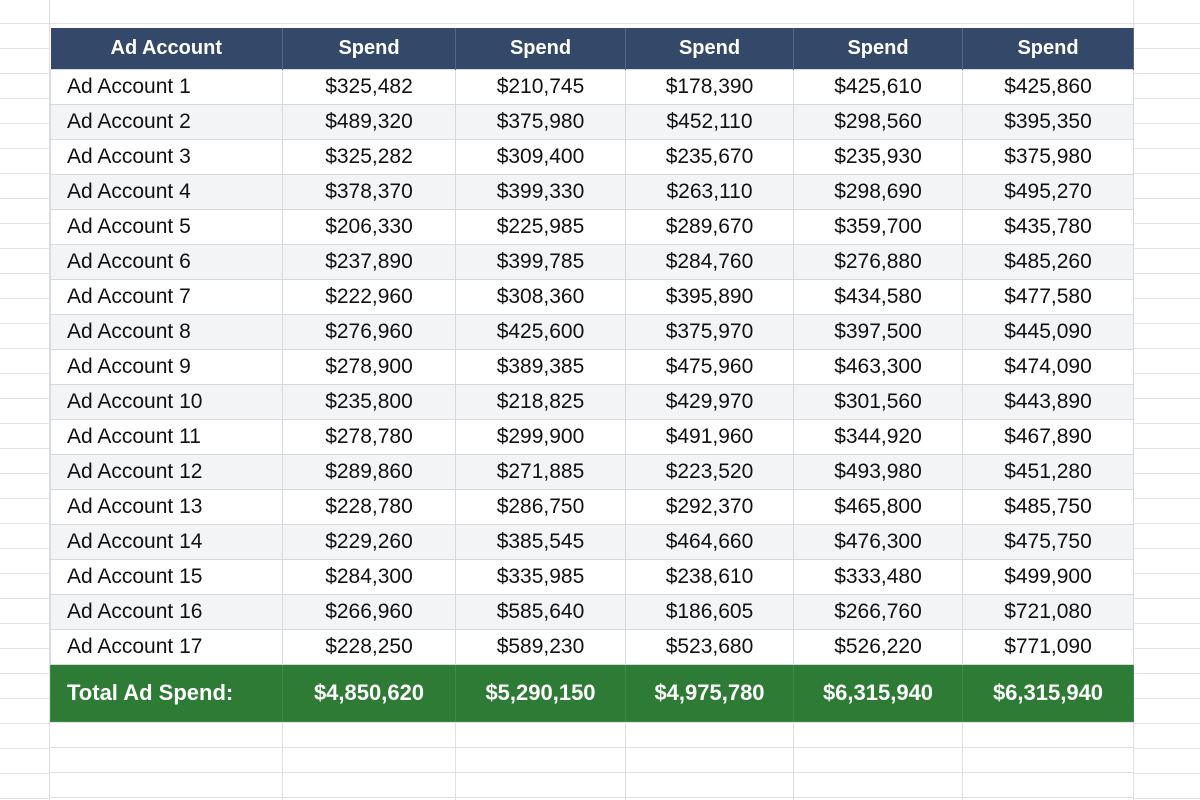 The height and width of the screenshot is (800, 1200). Describe the element at coordinates (166, 332) in the screenshot. I see `account-name-cell: Ad Account 8` at that location.